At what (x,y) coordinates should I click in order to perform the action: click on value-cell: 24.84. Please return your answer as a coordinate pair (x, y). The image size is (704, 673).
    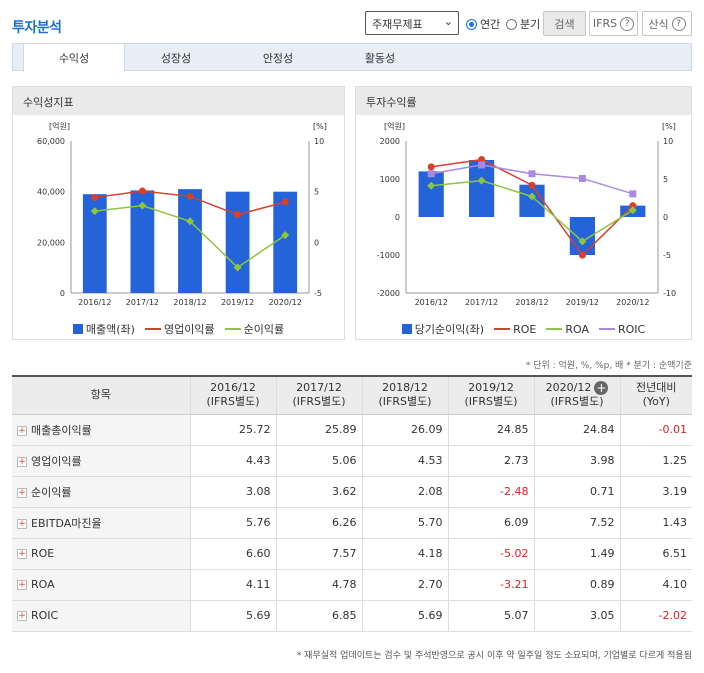
    Looking at the image, I should click on (576, 430).